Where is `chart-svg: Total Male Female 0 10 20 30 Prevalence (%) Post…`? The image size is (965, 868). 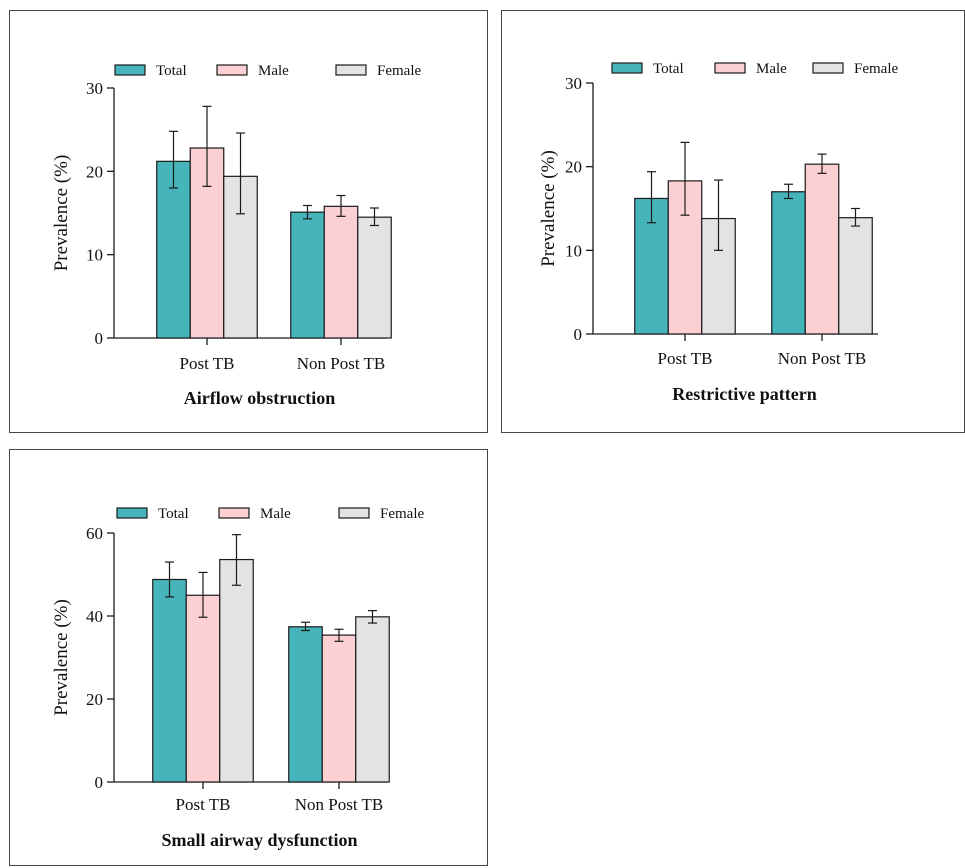 chart-svg: Total Male Female 0 10 20 30 Prevalence (%) Post… is located at coordinates (718, 232).